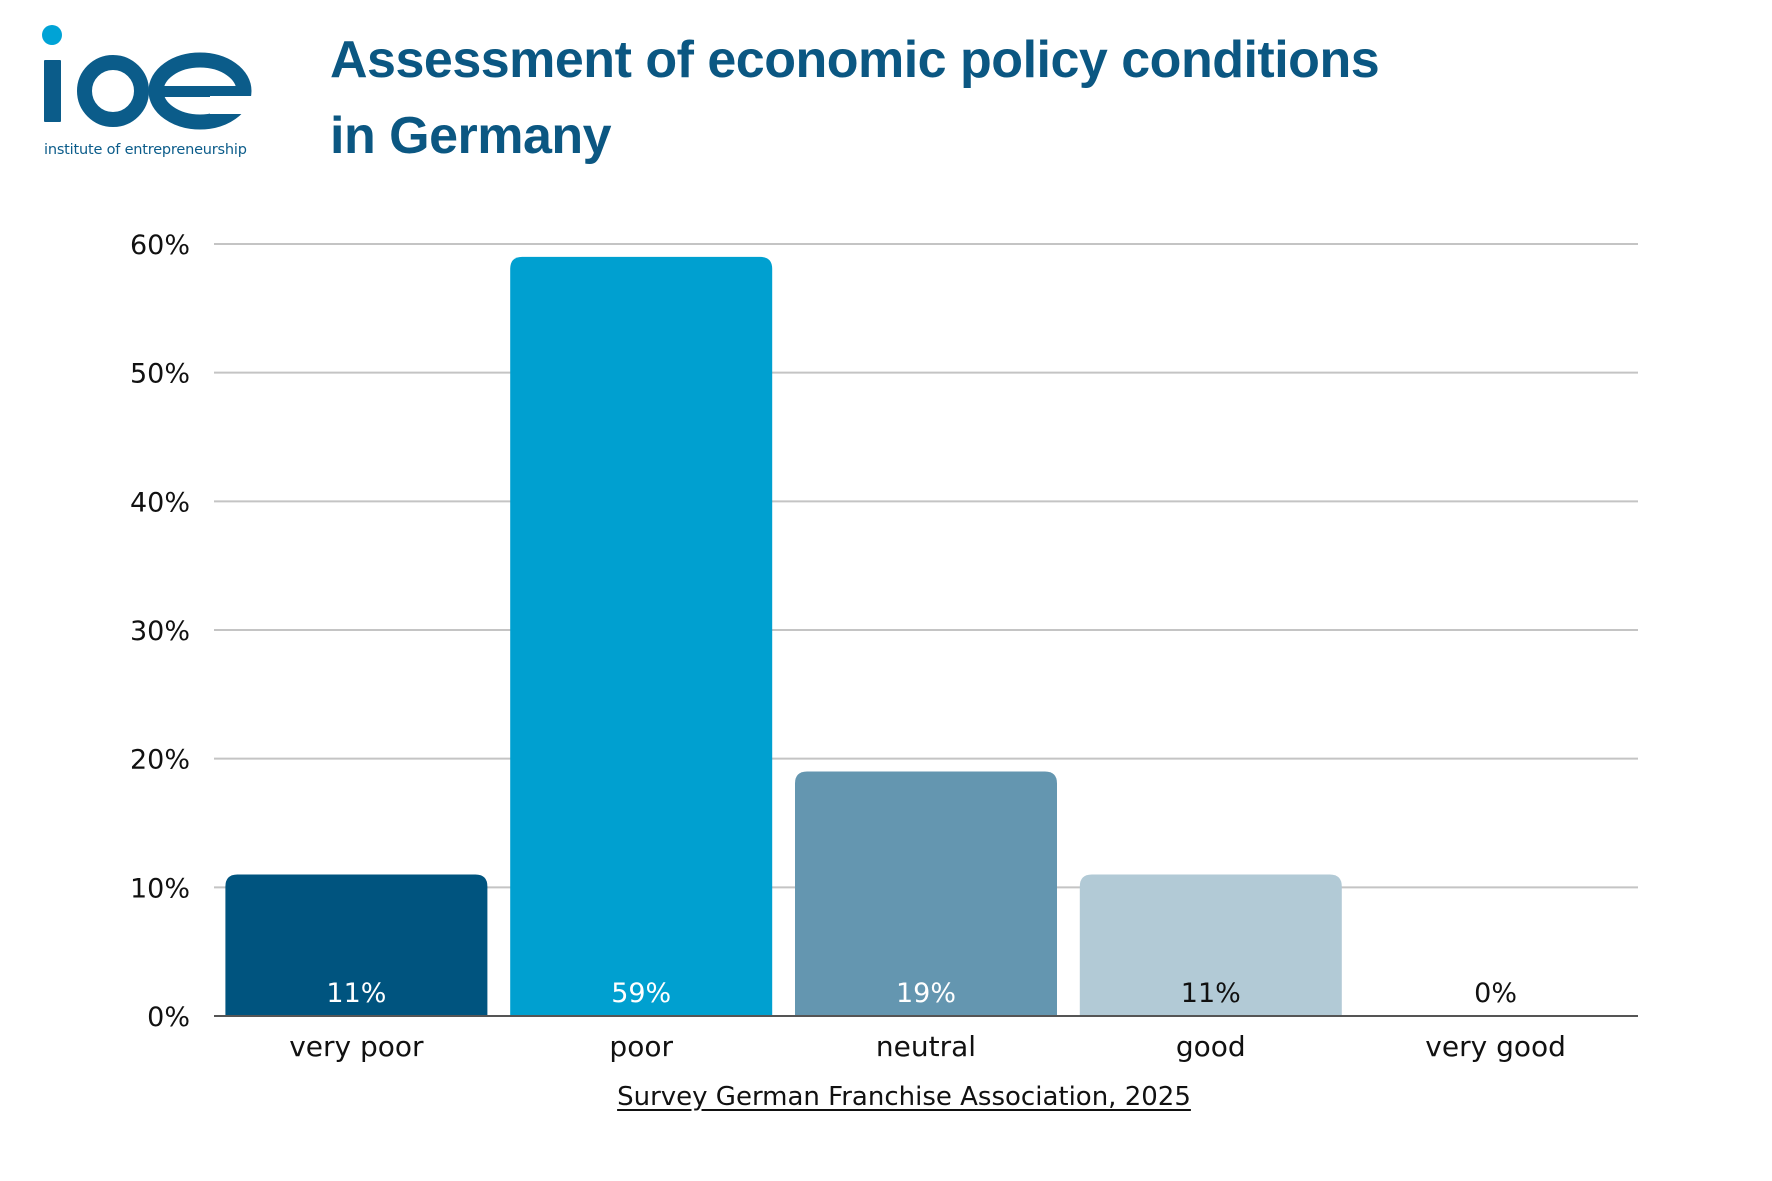 This screenshot has width=1772, height=1181. Describe the element at coordinates (160, 760) in the screenshot. I see `y-tick-label: 20%` at that location.